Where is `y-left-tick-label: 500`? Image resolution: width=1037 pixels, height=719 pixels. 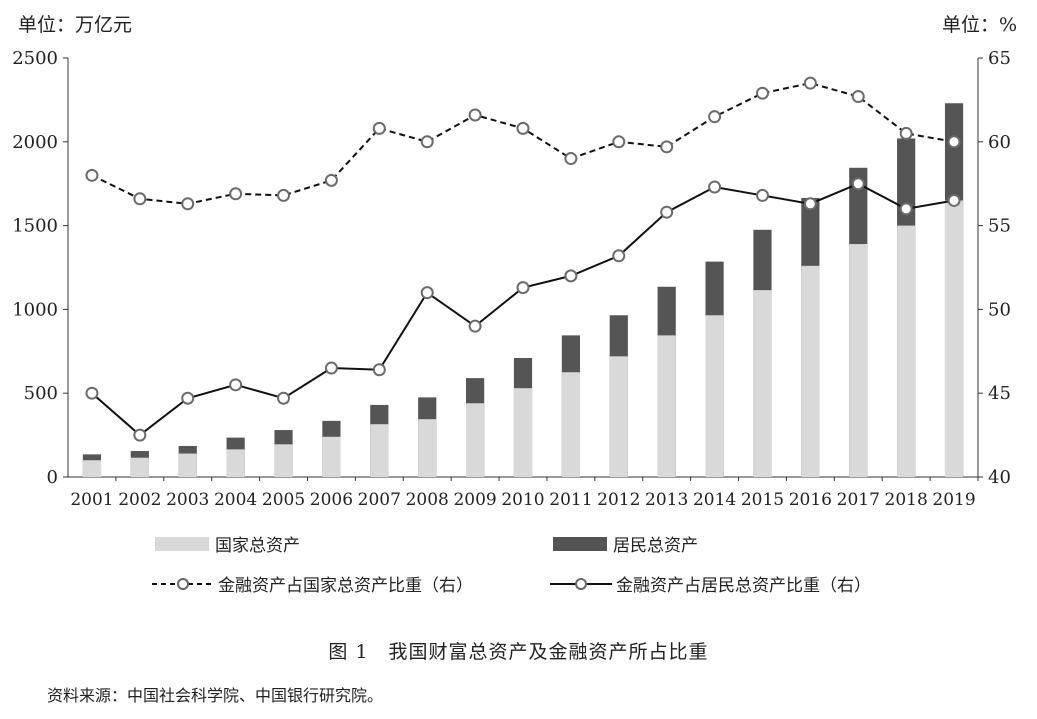 y-left-tick-label: 500 is located at coordinates (41, 393).